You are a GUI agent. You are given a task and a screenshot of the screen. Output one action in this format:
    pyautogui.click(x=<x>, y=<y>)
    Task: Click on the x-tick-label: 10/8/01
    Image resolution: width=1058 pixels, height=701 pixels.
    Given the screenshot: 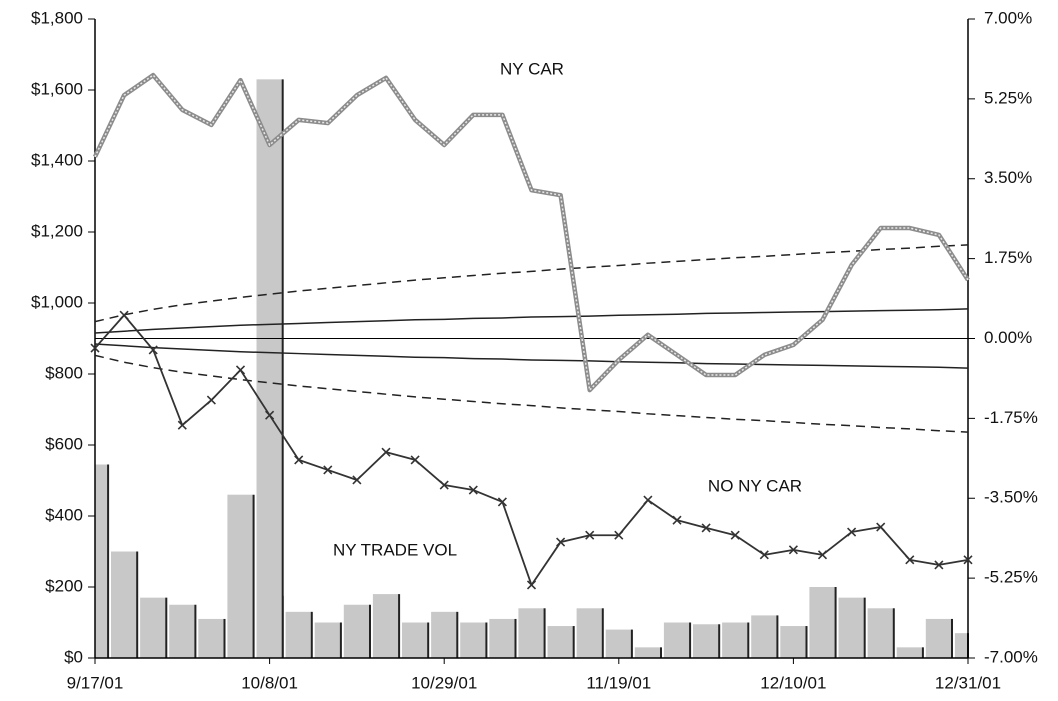 What is the action you would take?
    pyautogui.click(x=269, y=682)
    